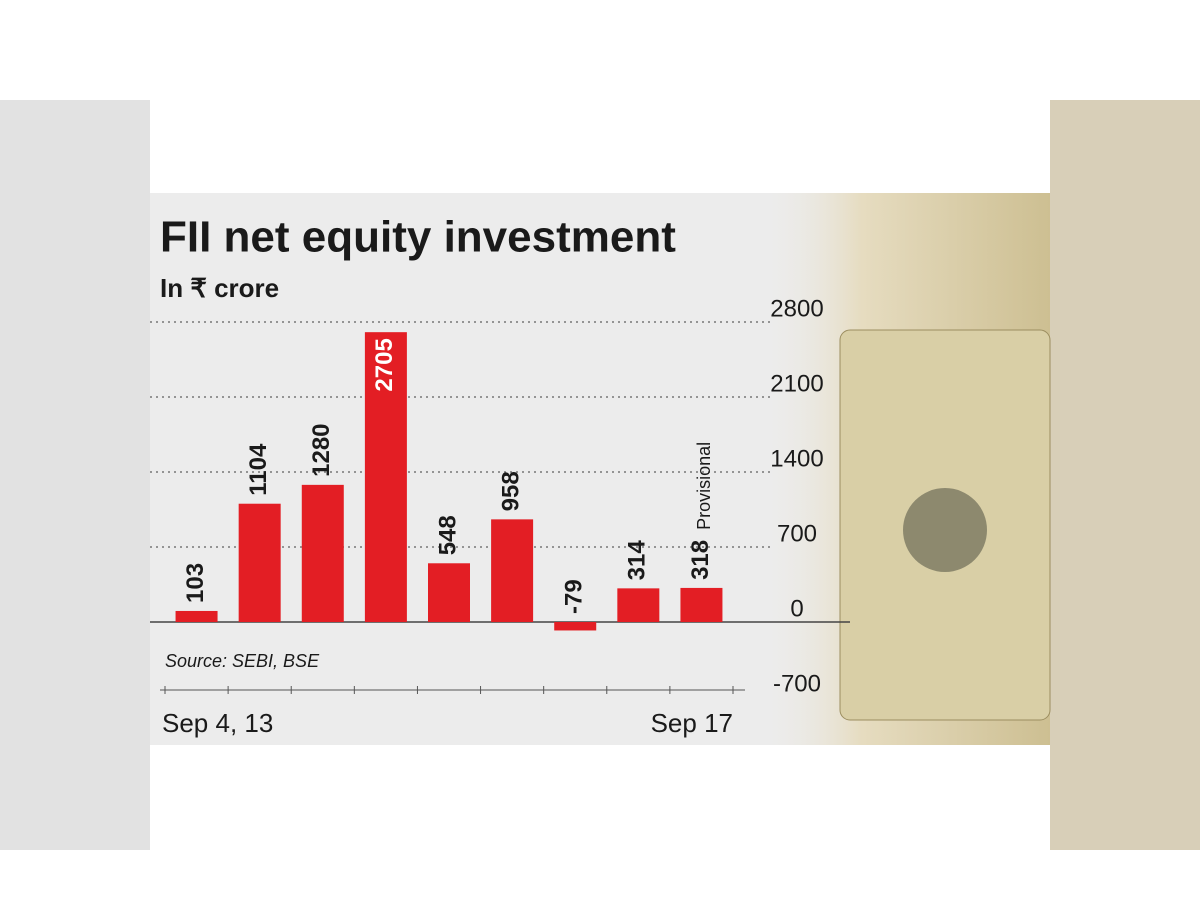 This screenshot has width=1200, height=905. I want to click on y-tick-label: 0, so click(796, 608).